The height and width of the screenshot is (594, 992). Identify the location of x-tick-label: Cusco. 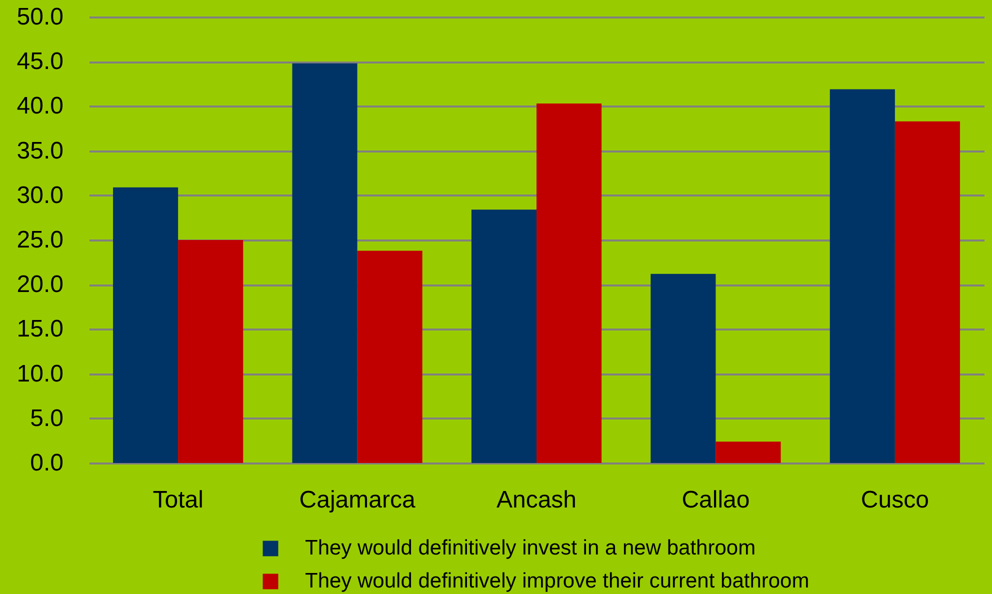
(894, 500).